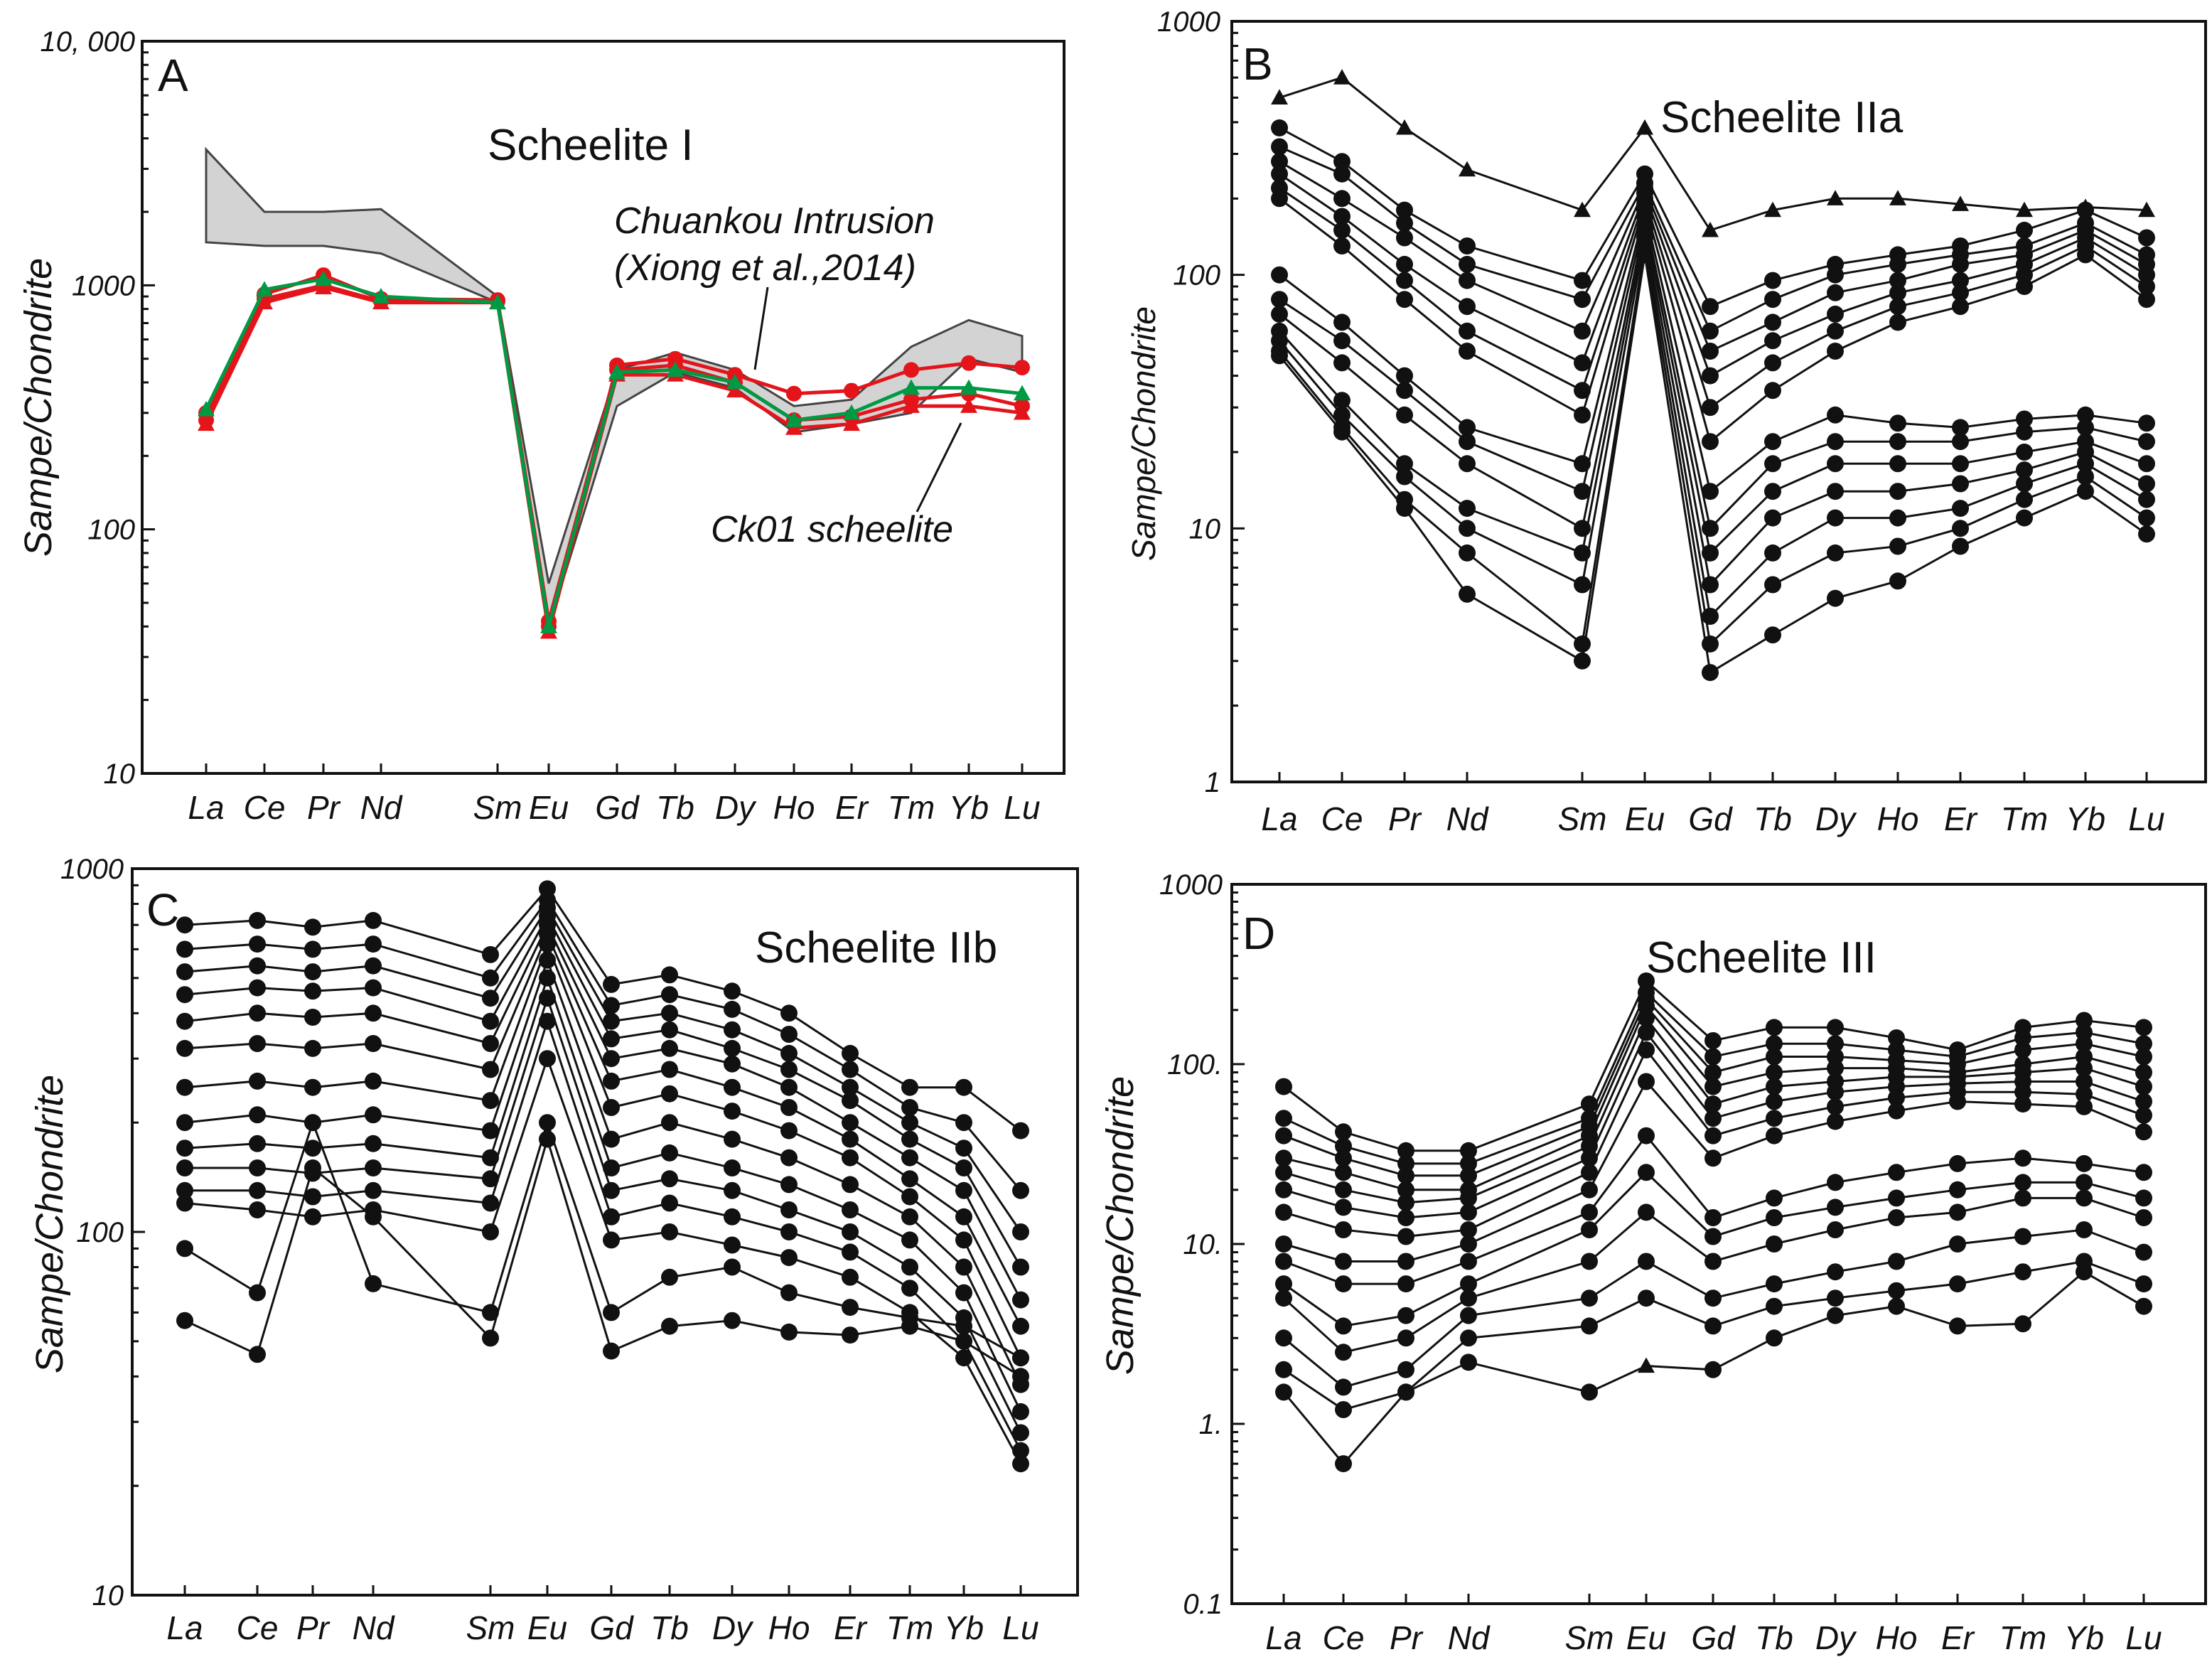  I want to click on panel-d-xtick-label-yb: Yb, so click(2084, 1637).